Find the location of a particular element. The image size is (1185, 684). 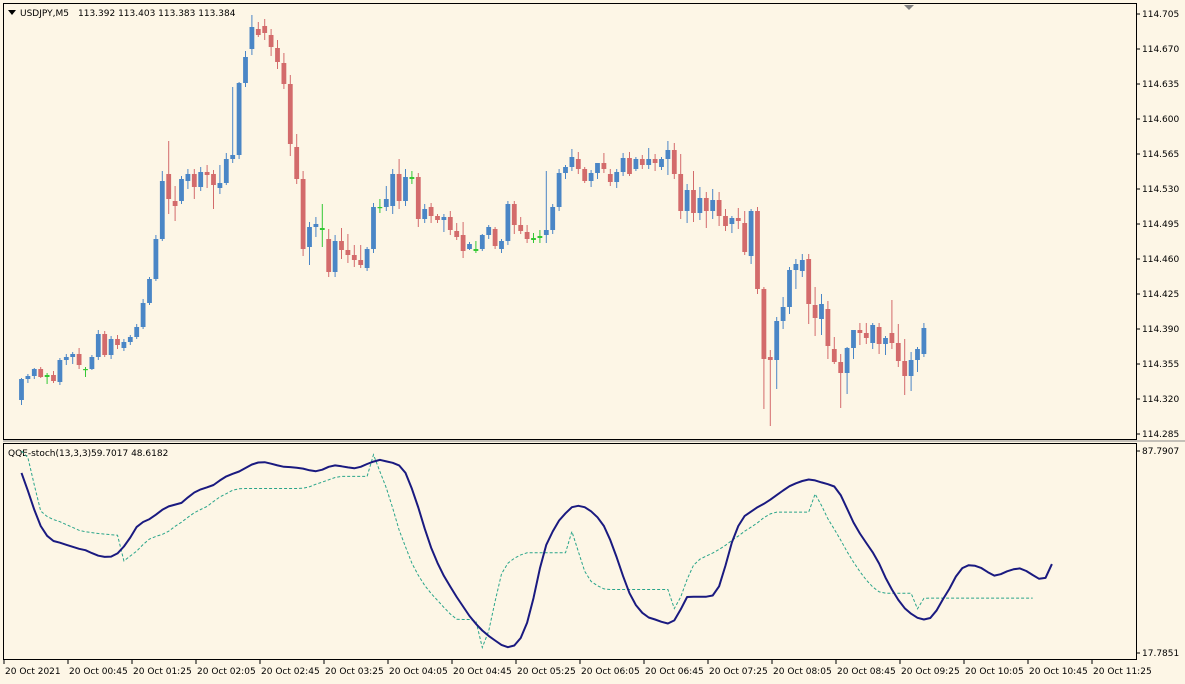

indicator-tick-label: 87.7907 is located at coordinates (1160, 452).